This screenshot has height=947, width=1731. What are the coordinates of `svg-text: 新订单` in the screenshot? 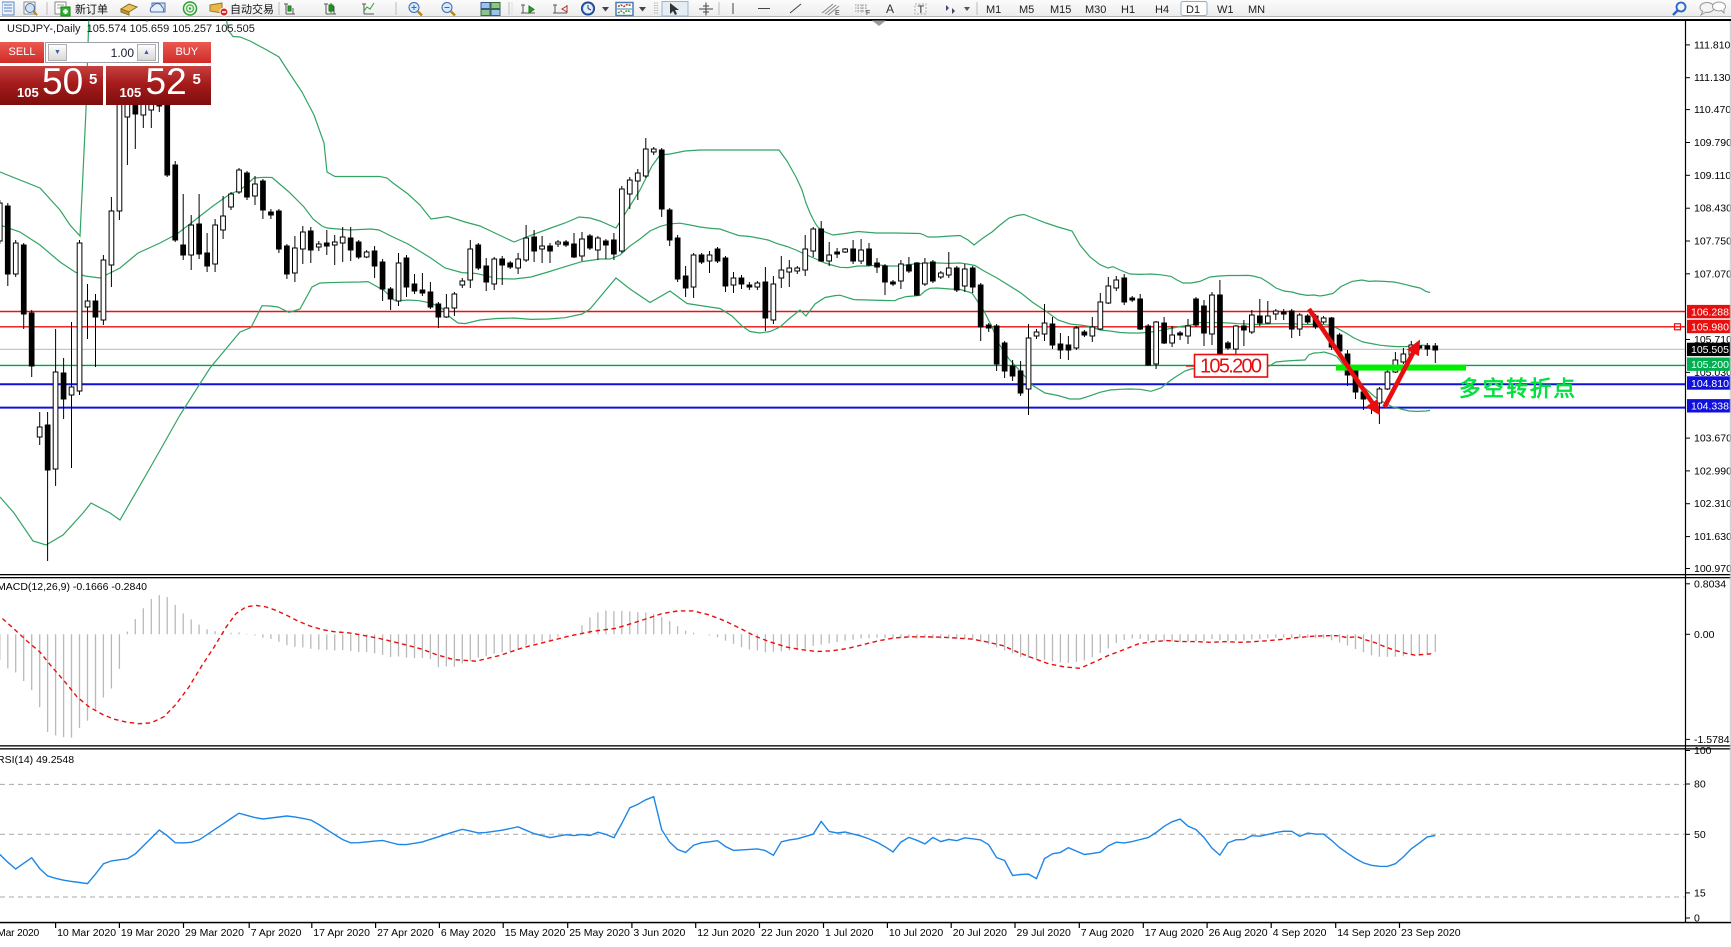 It's located at (91, 9).